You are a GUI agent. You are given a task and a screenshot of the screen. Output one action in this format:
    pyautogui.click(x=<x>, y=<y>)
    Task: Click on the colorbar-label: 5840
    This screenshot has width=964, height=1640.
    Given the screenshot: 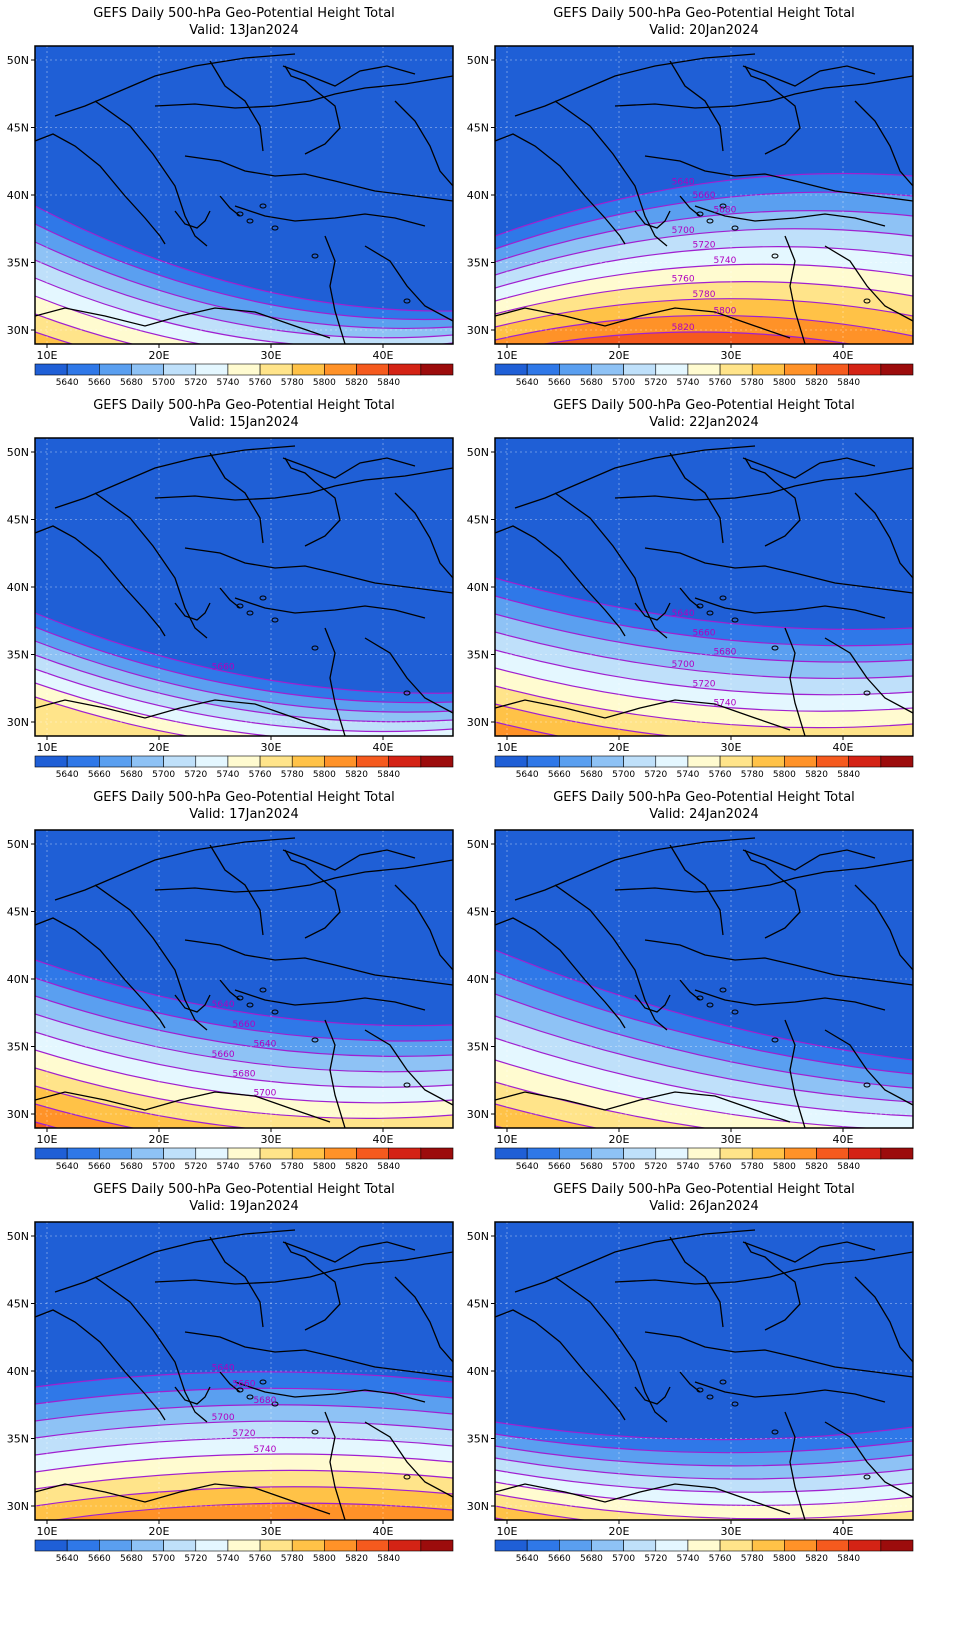 What is the action you would take?
    pyautogui.click(x=848, y=775)
    